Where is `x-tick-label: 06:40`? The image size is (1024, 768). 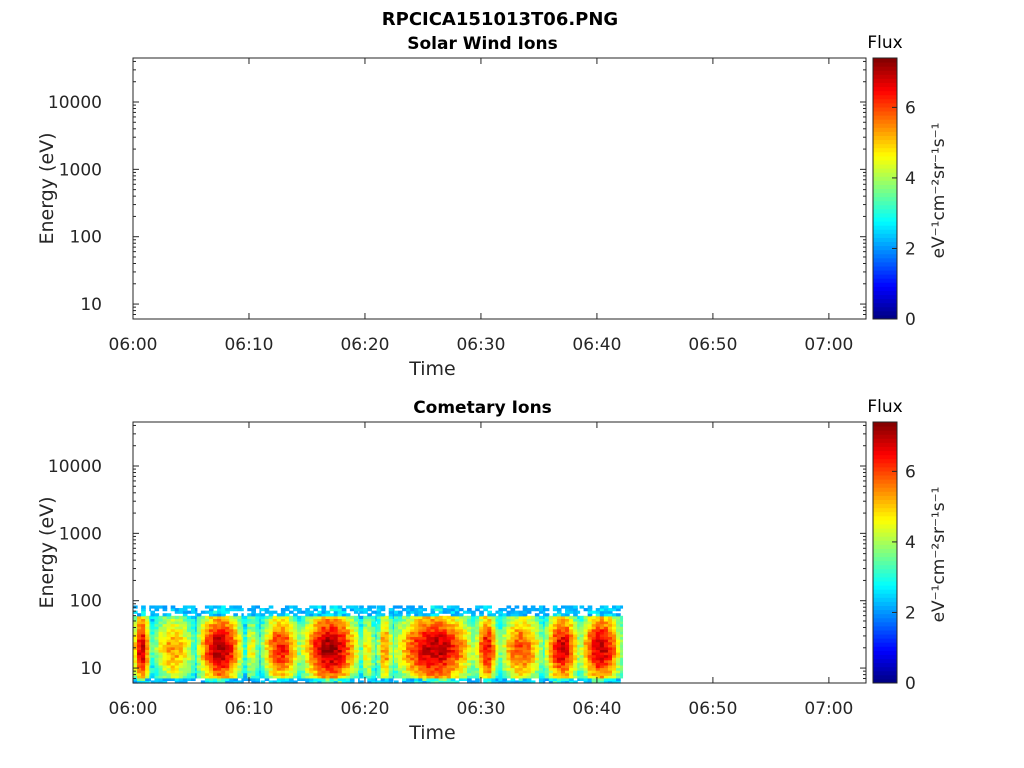
x-tick-label: 06:40 is located at coordinates (596, 709).